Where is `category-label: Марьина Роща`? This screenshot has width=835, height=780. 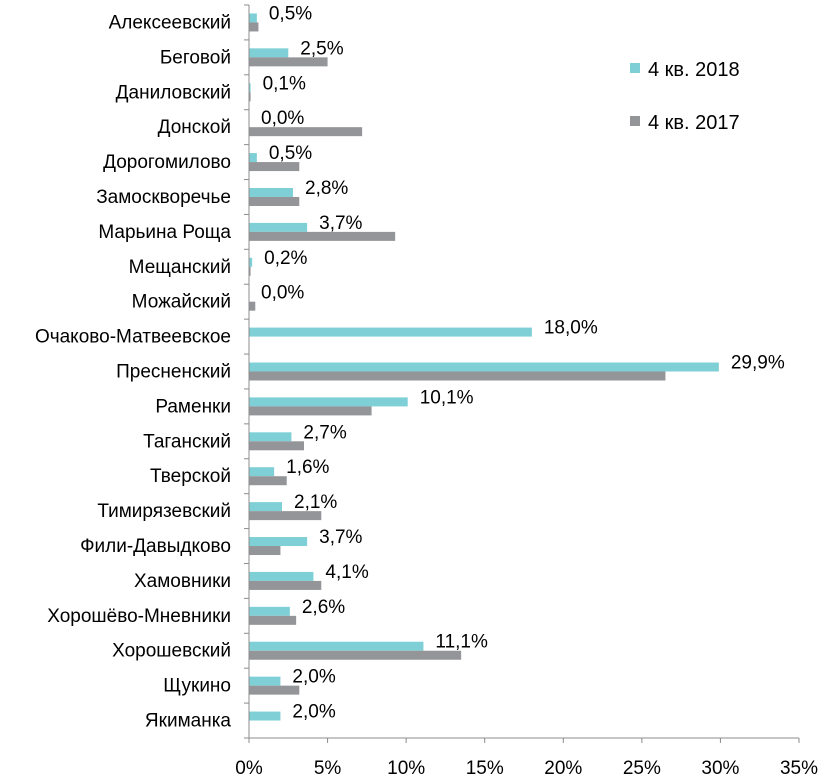
category-label: Марьина Роща is located at coordinates (164, 232).